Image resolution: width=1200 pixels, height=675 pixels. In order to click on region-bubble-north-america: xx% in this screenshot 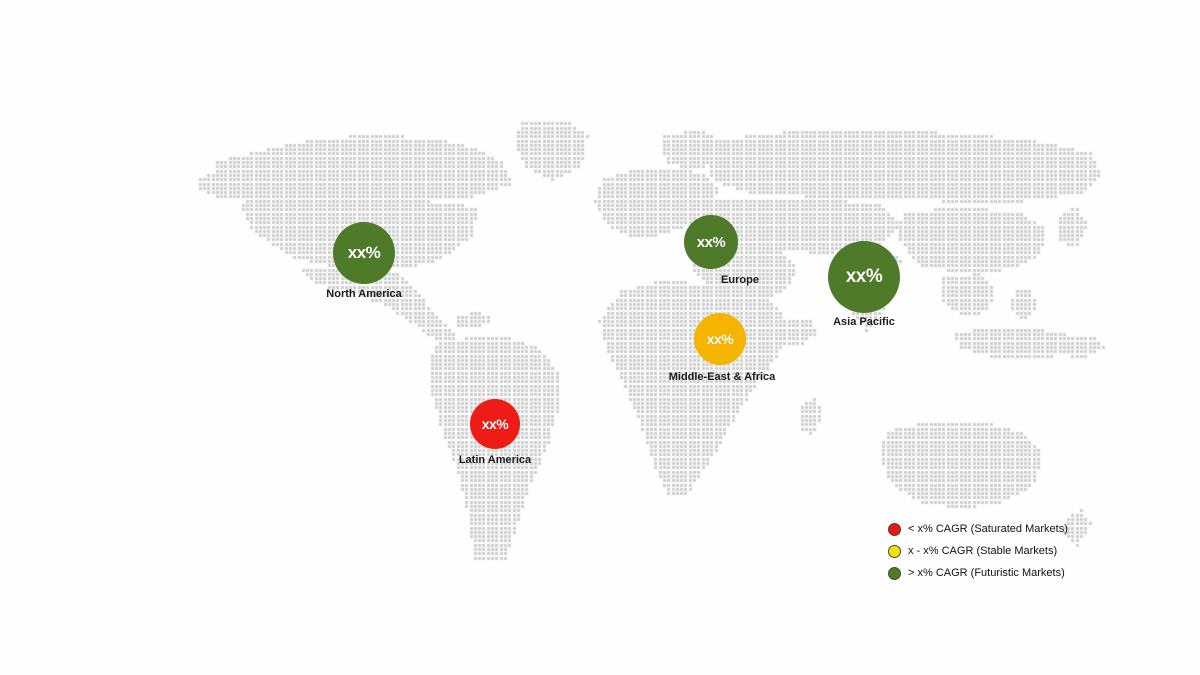, I will do `click(364, 253)`.